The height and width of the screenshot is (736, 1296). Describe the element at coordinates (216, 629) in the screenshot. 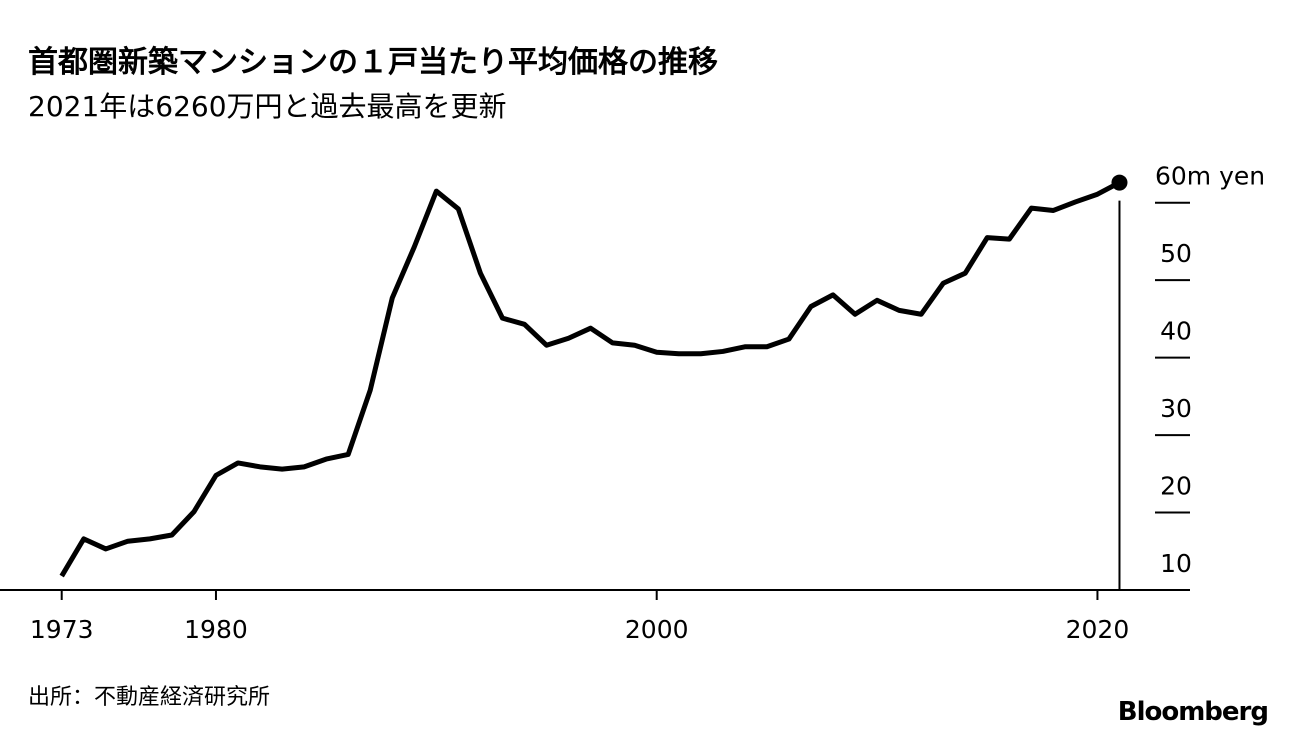

I see `x-tick-label: 1980` at that location.